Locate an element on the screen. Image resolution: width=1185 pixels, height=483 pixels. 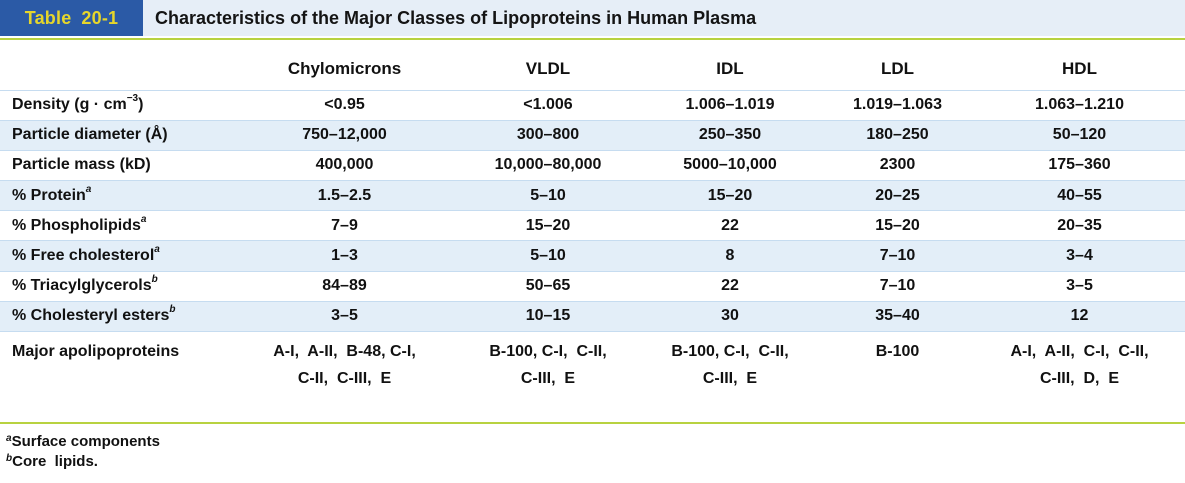
table-cell: 8 is located at coordinates (730, 256).